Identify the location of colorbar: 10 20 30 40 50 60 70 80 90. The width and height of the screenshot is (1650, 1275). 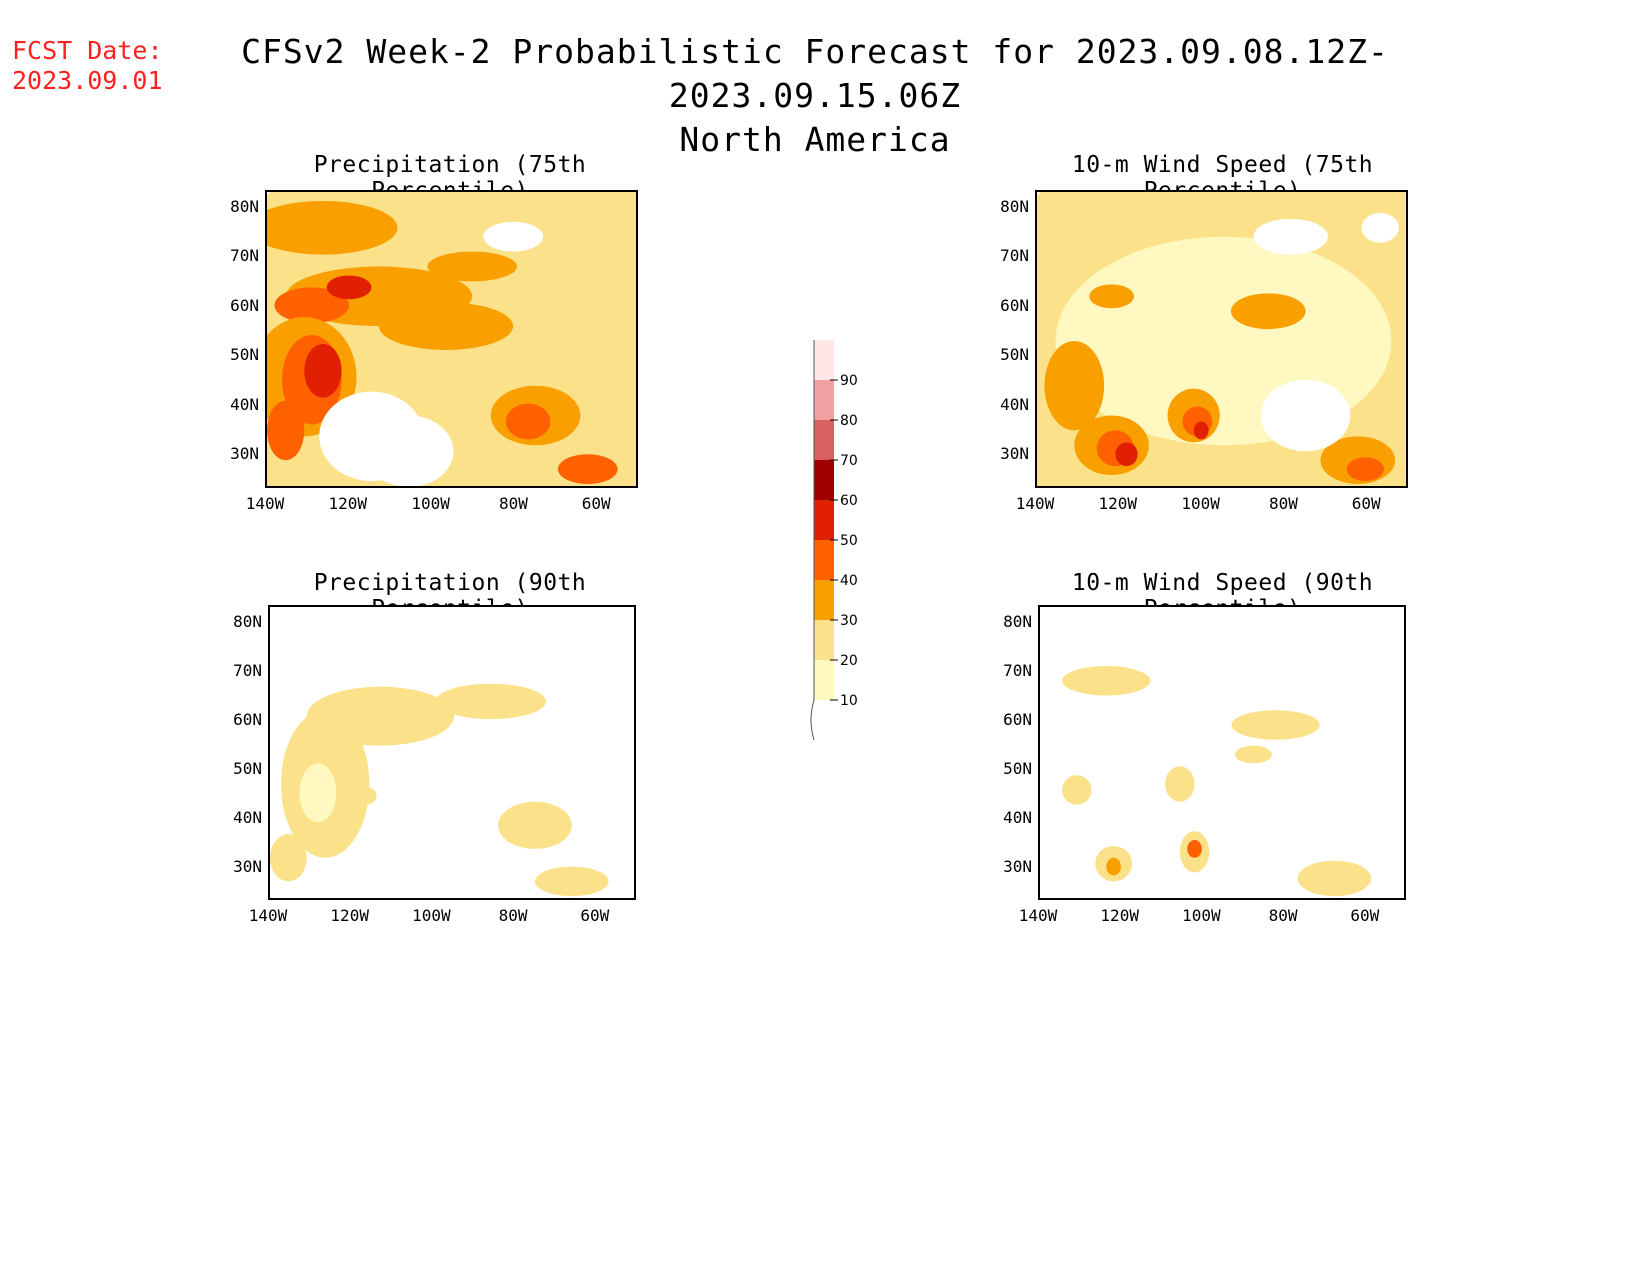
(834, 540).